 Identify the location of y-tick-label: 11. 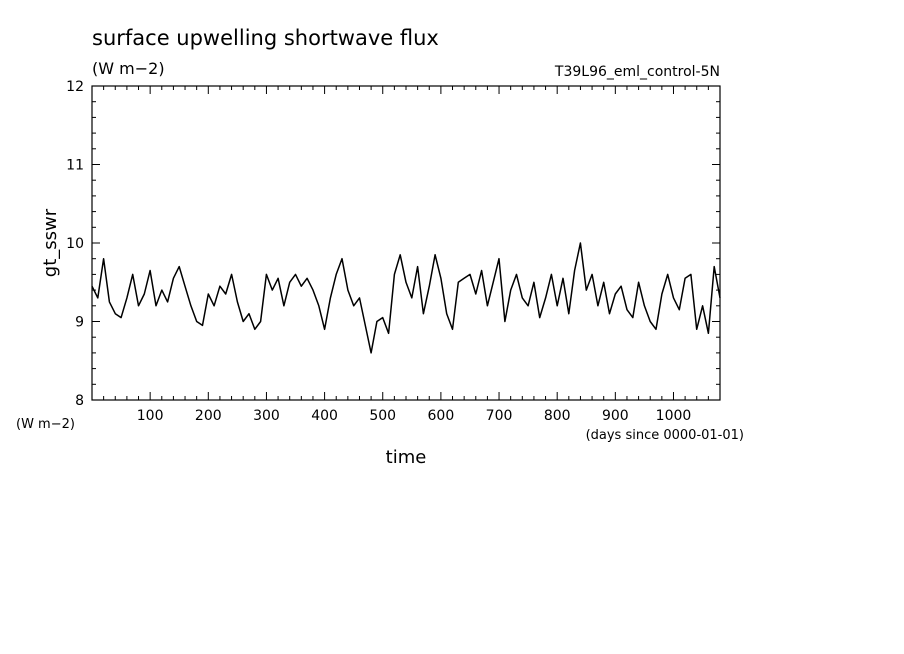
(75, 166).